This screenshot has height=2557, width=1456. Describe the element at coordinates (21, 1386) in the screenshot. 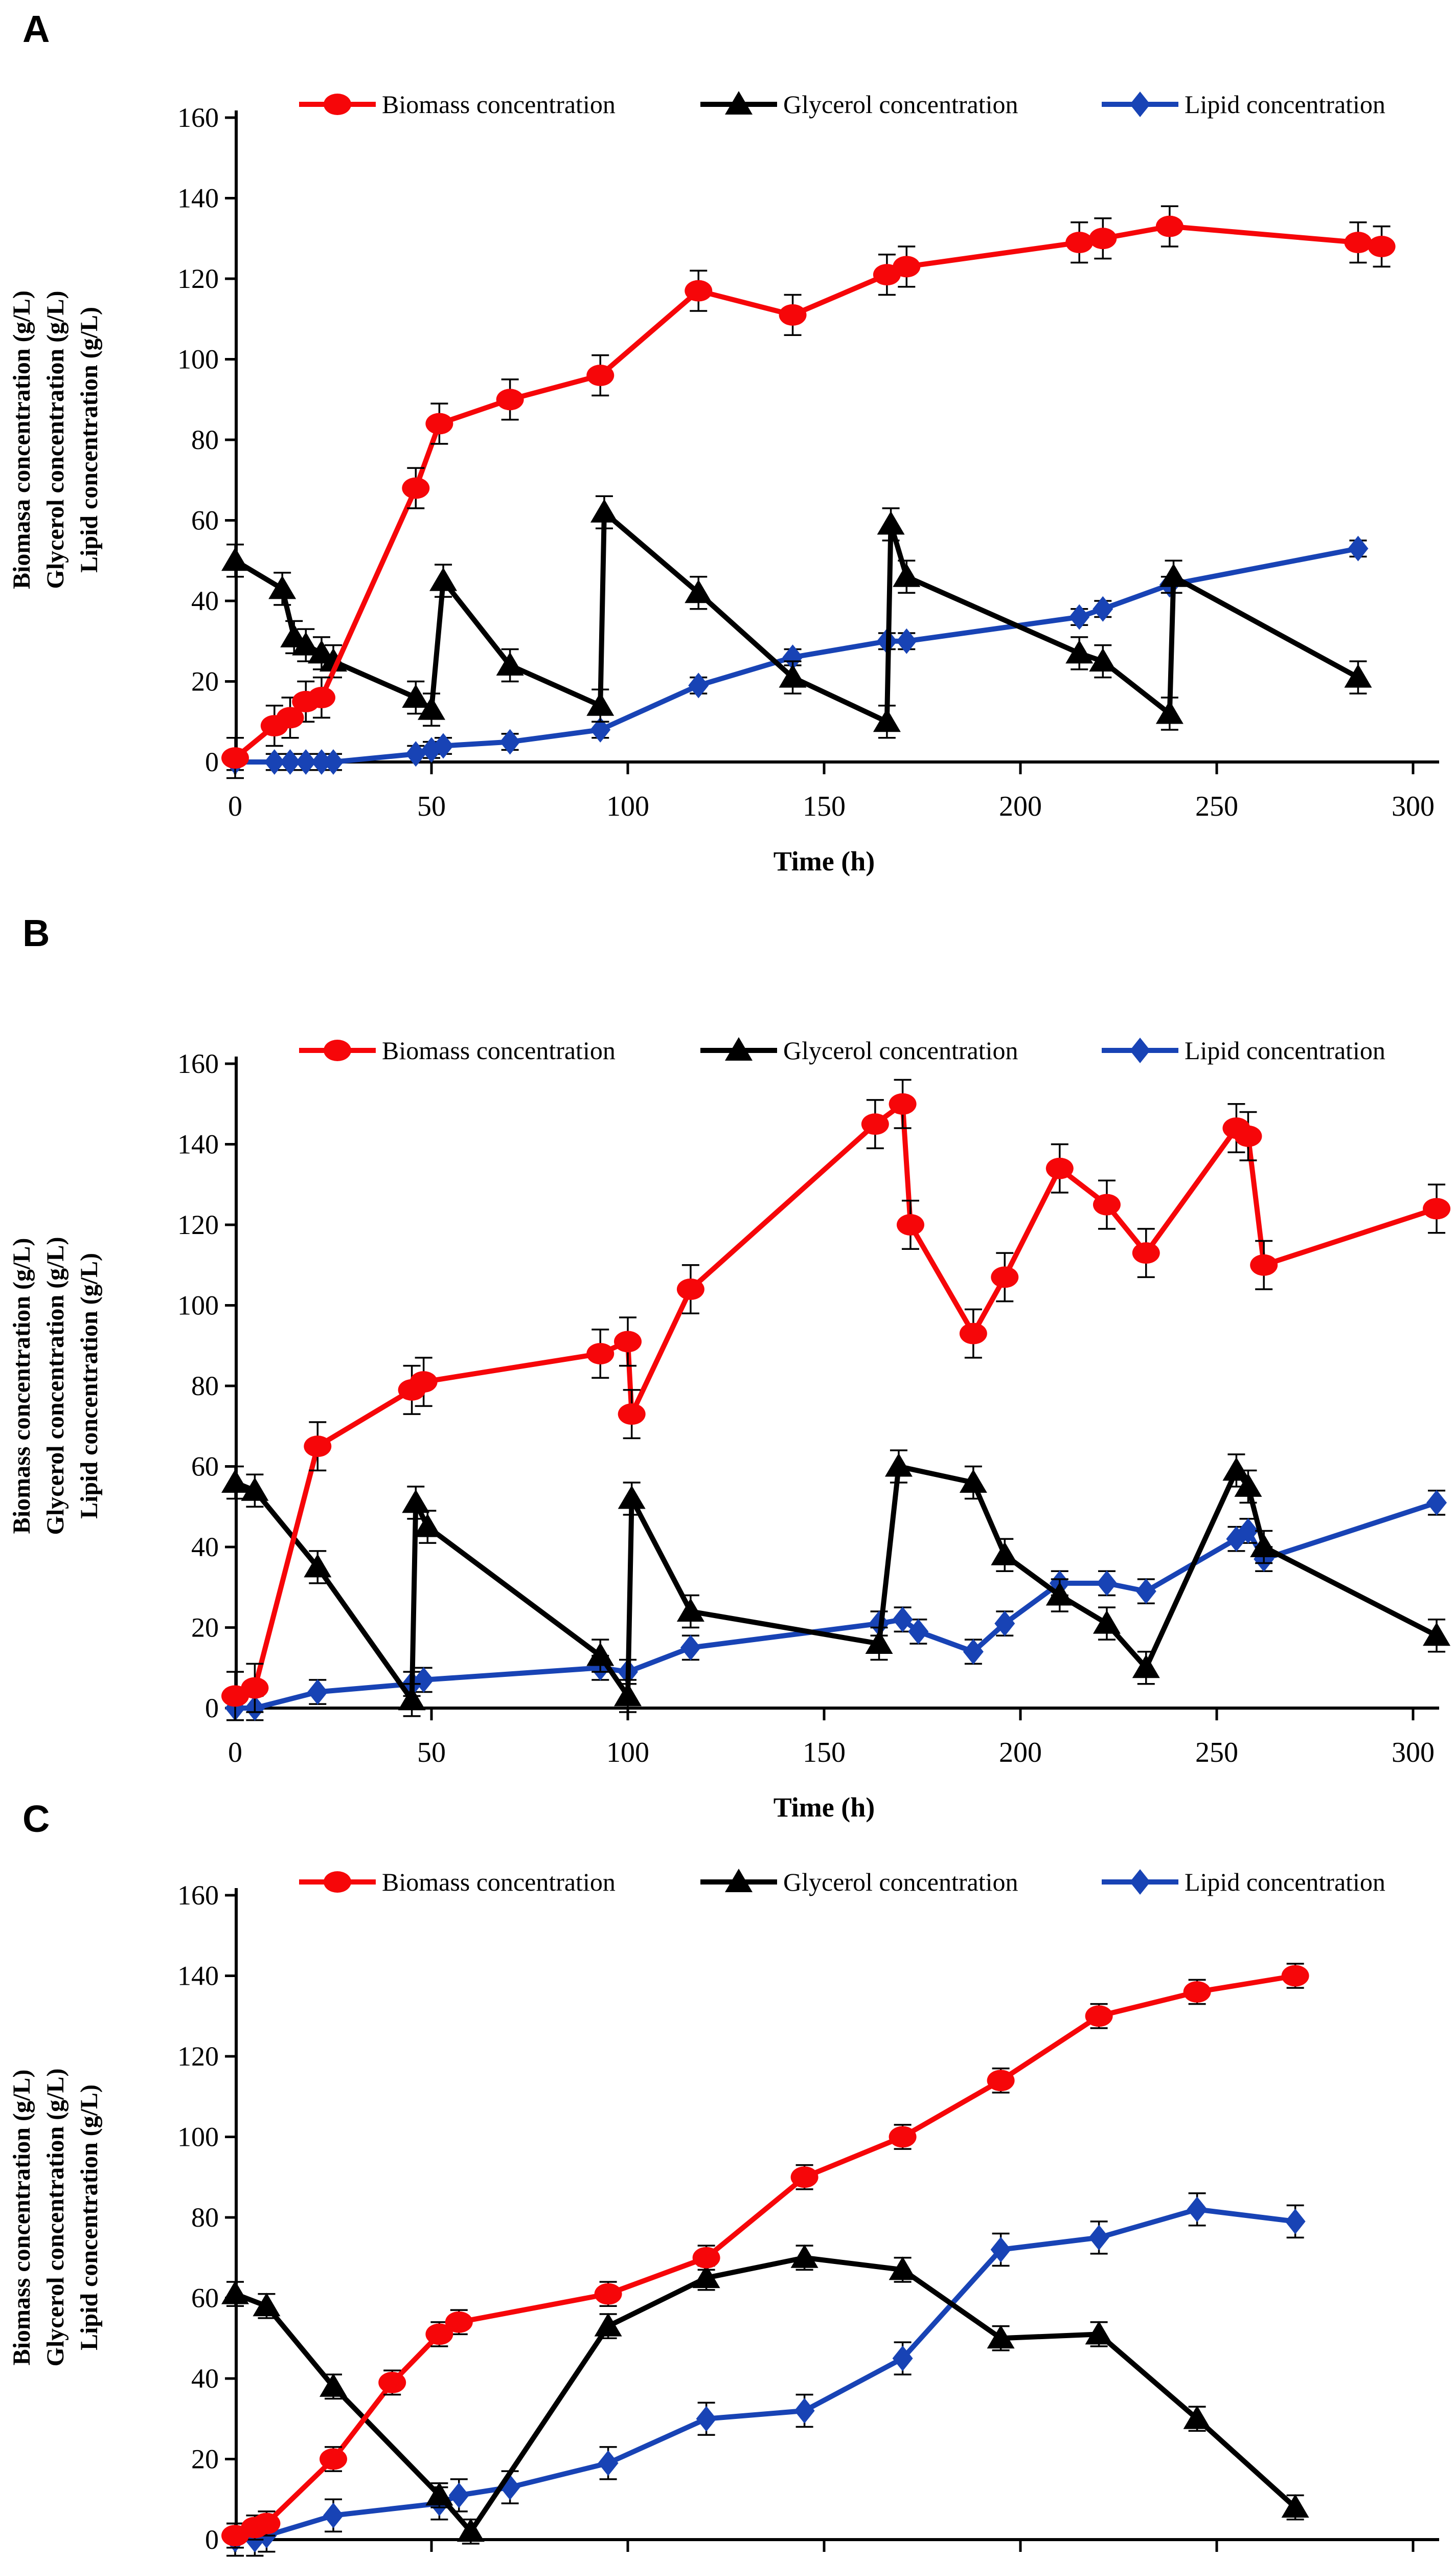

I see `y-axis-title-line: Biomass concentration (g/L)` at that location.